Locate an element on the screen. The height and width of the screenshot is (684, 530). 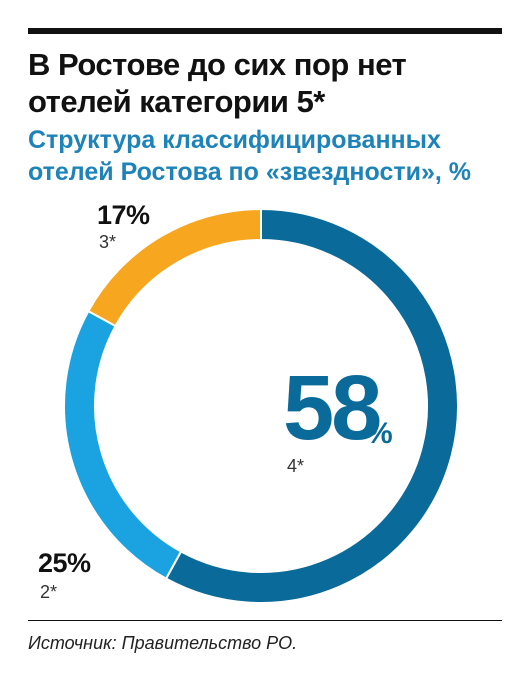
top-rule is located at coordinates (265, 31).